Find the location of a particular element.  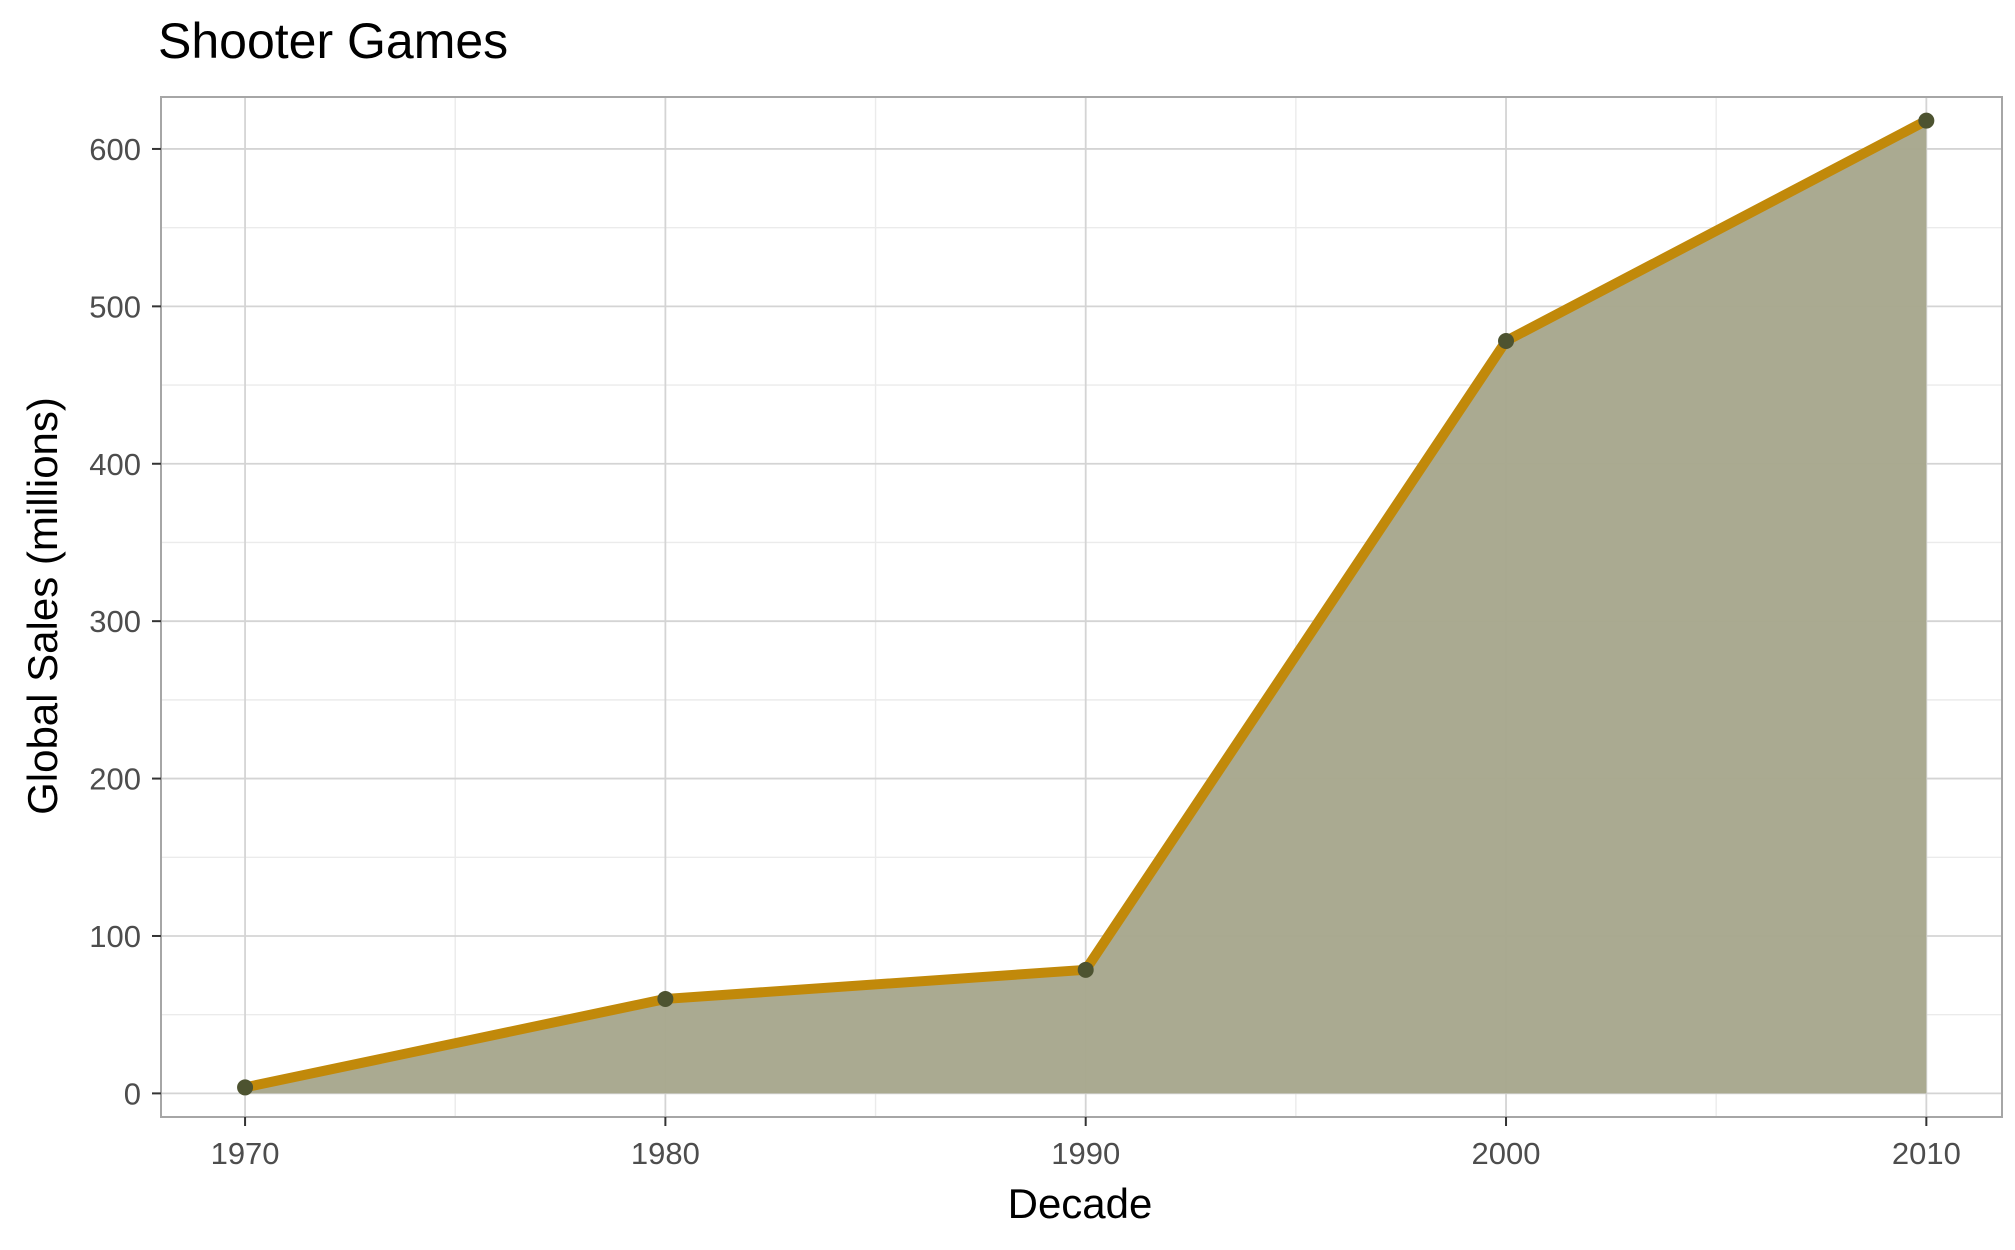

y-axis-ticks: 0 100 200 300 400 500 600 is located at coordinates (125, 621).